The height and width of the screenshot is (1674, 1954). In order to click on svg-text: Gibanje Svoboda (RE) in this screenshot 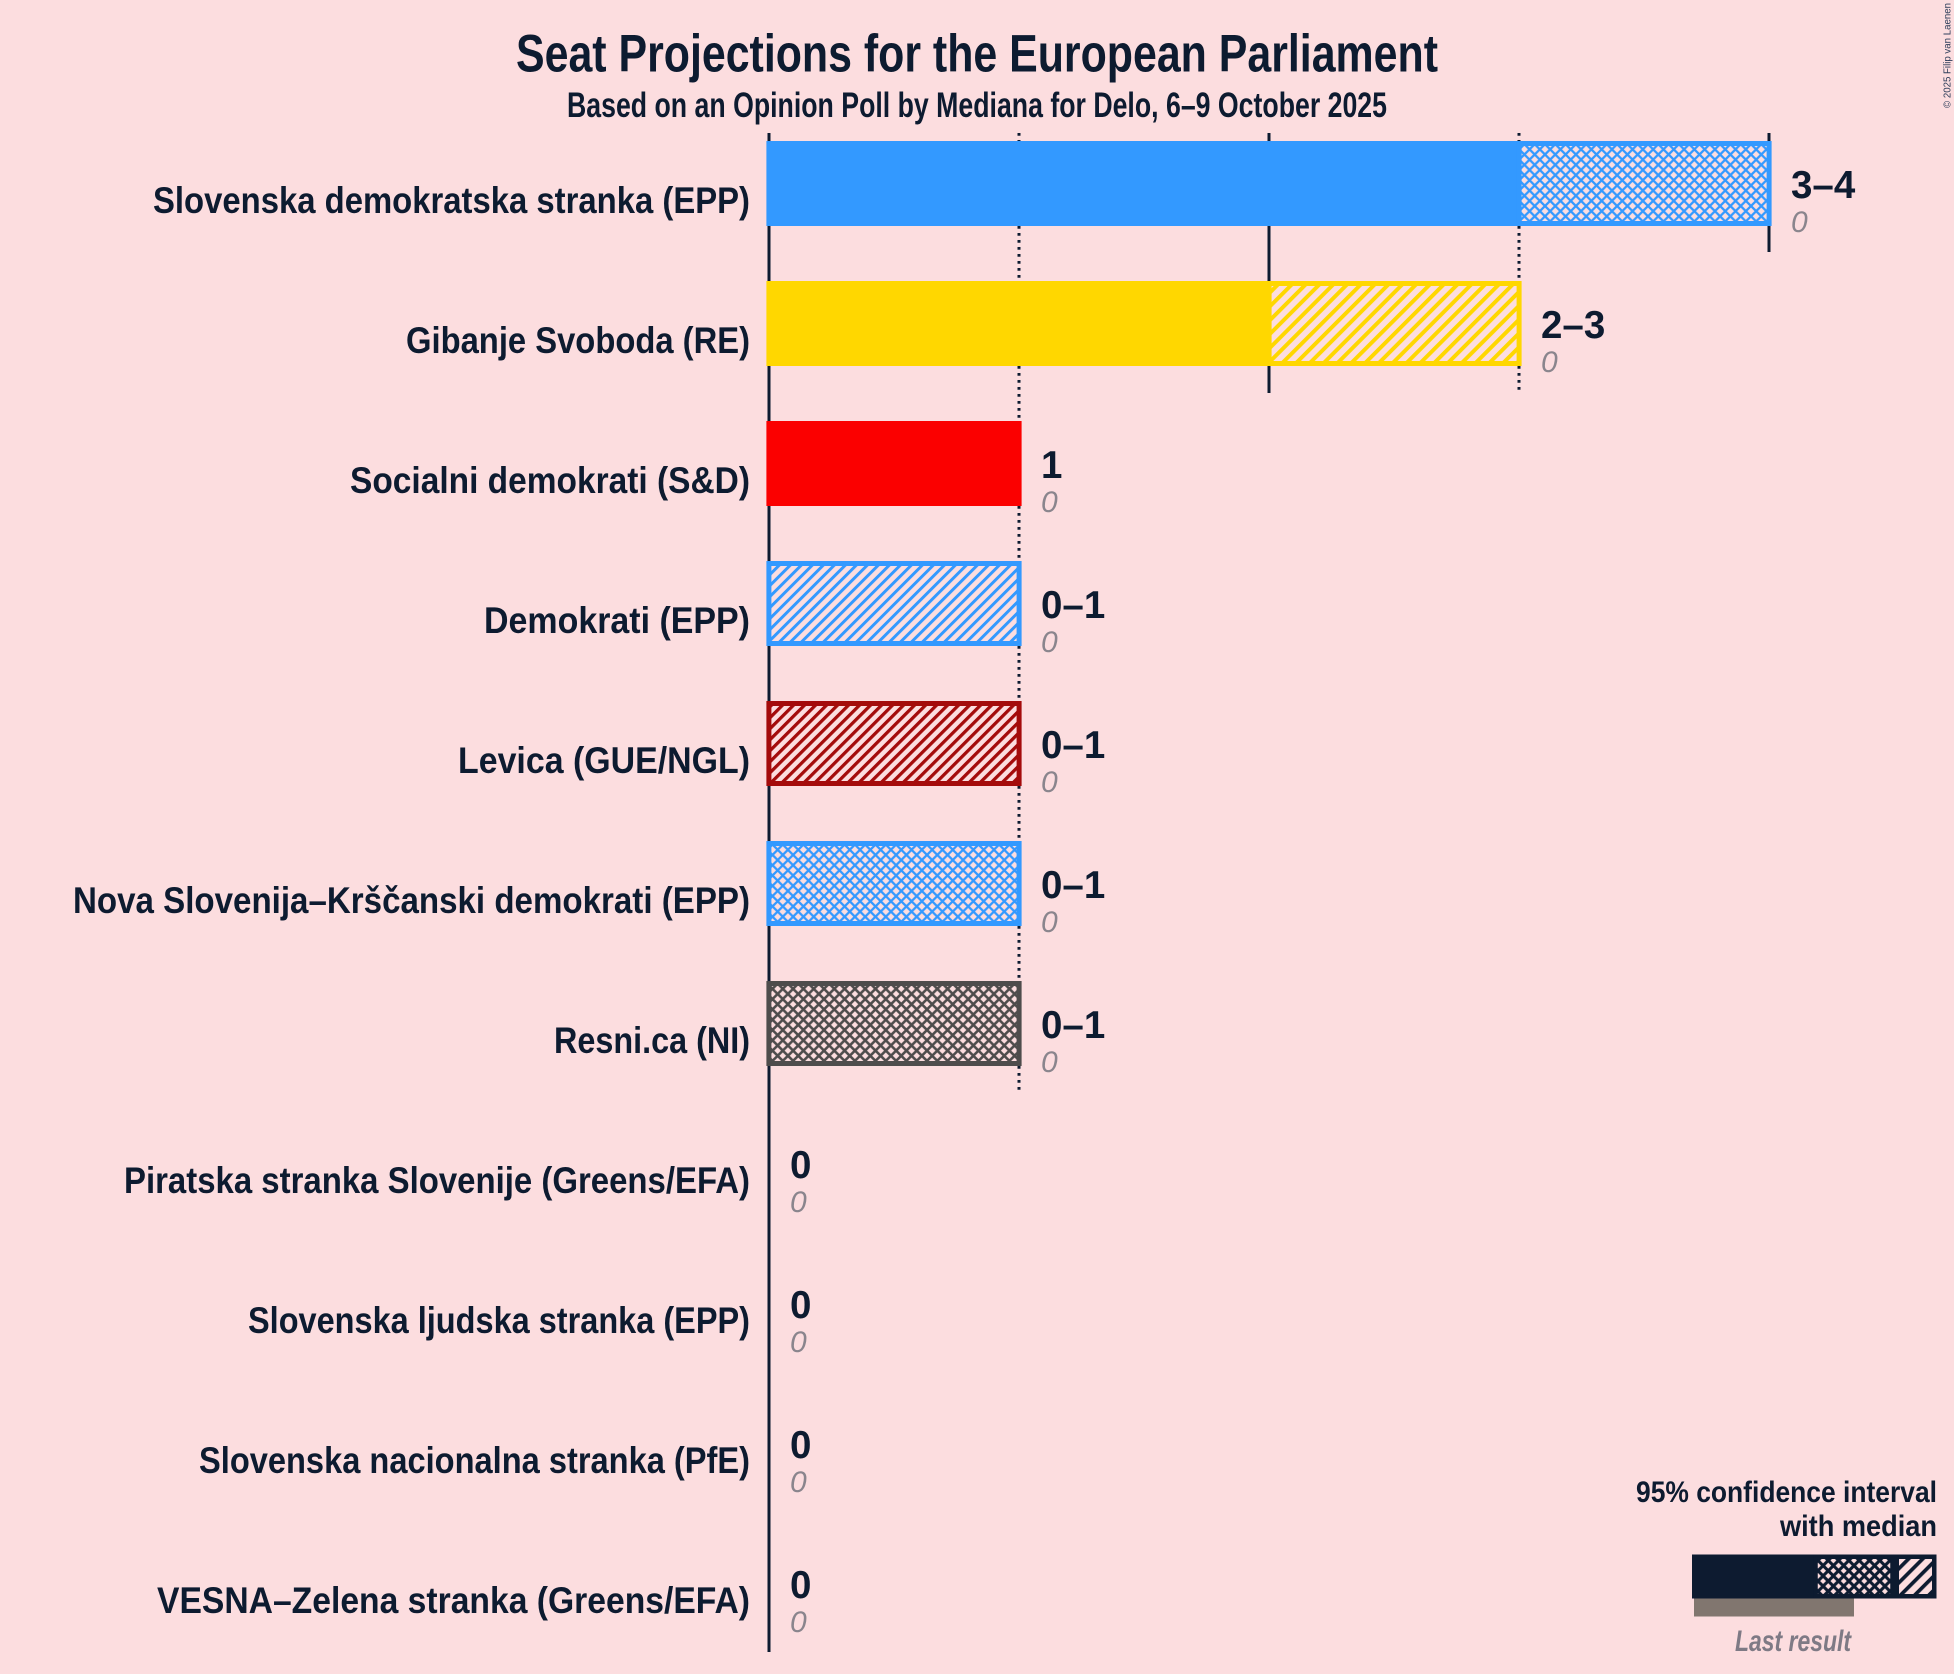, I will do `click(578, 340)`.